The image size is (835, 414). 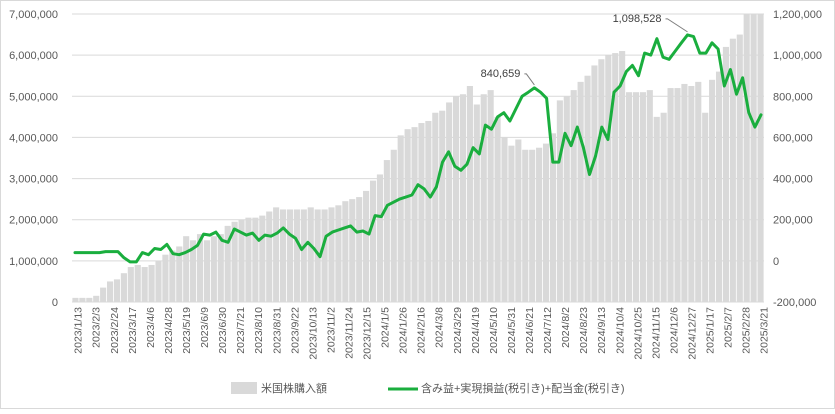 I want to click on left-tick-label: 5,000,000, so click(x=33, y=97).